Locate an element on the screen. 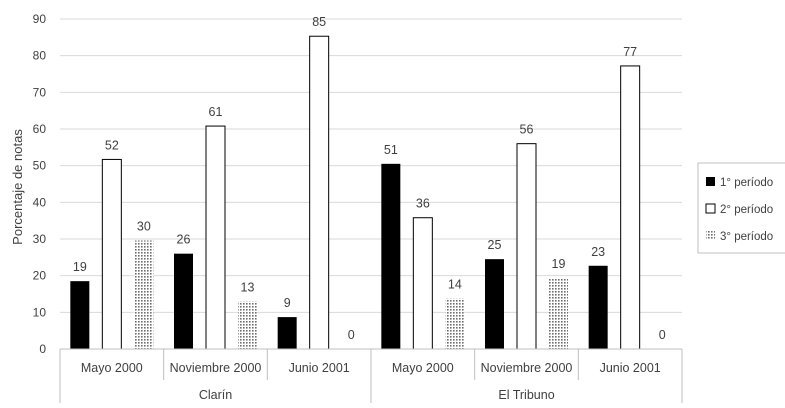 This screenshot has width=785, height=408. data-label: 30 is located at coordinates (144, 226).